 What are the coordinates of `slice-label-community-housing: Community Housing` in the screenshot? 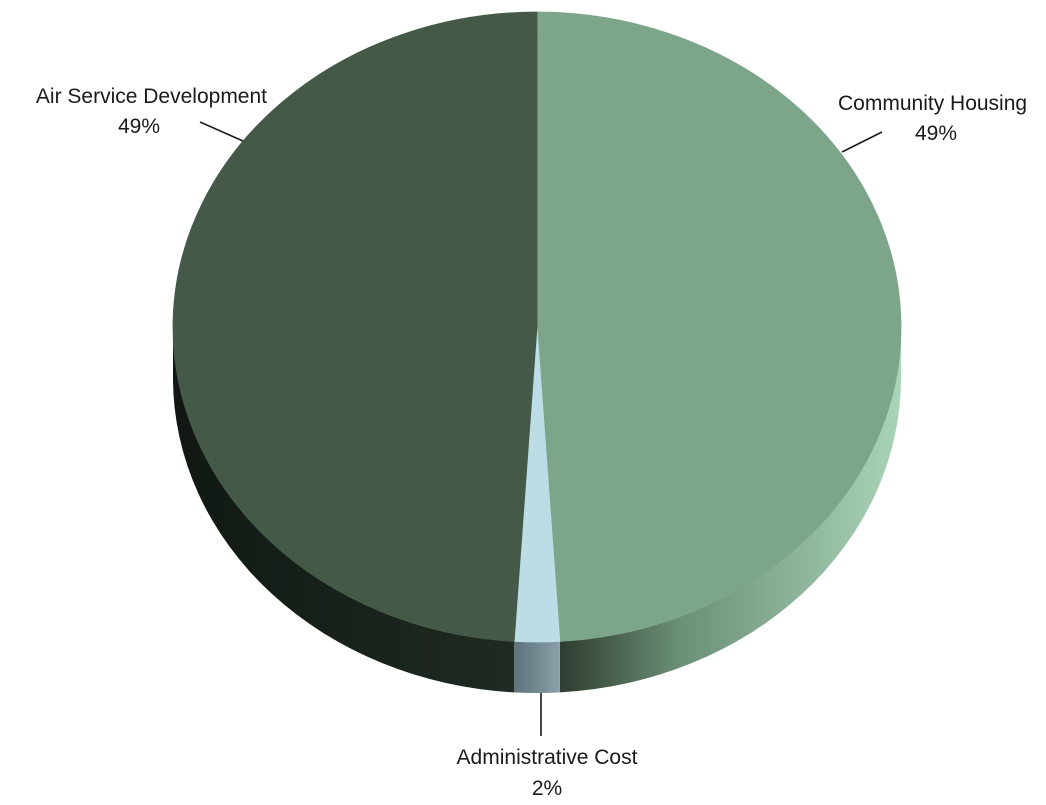 It's located at (932, 103).